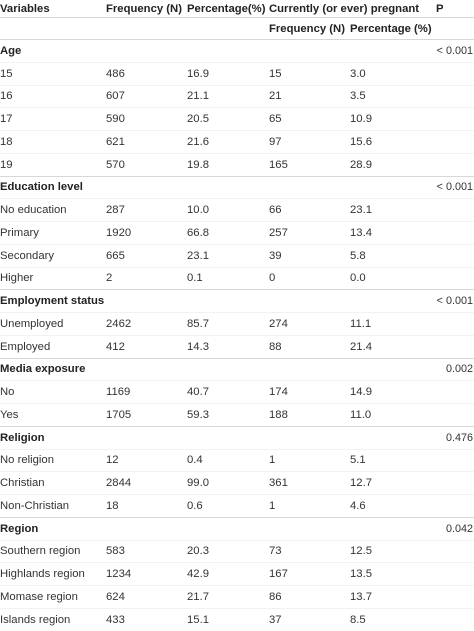 Image resolution: width=474 pixels, height=631 pixels. Describe the element at coordinates (53, 51) in the screenshot. I see `category-label: Age` at that location.